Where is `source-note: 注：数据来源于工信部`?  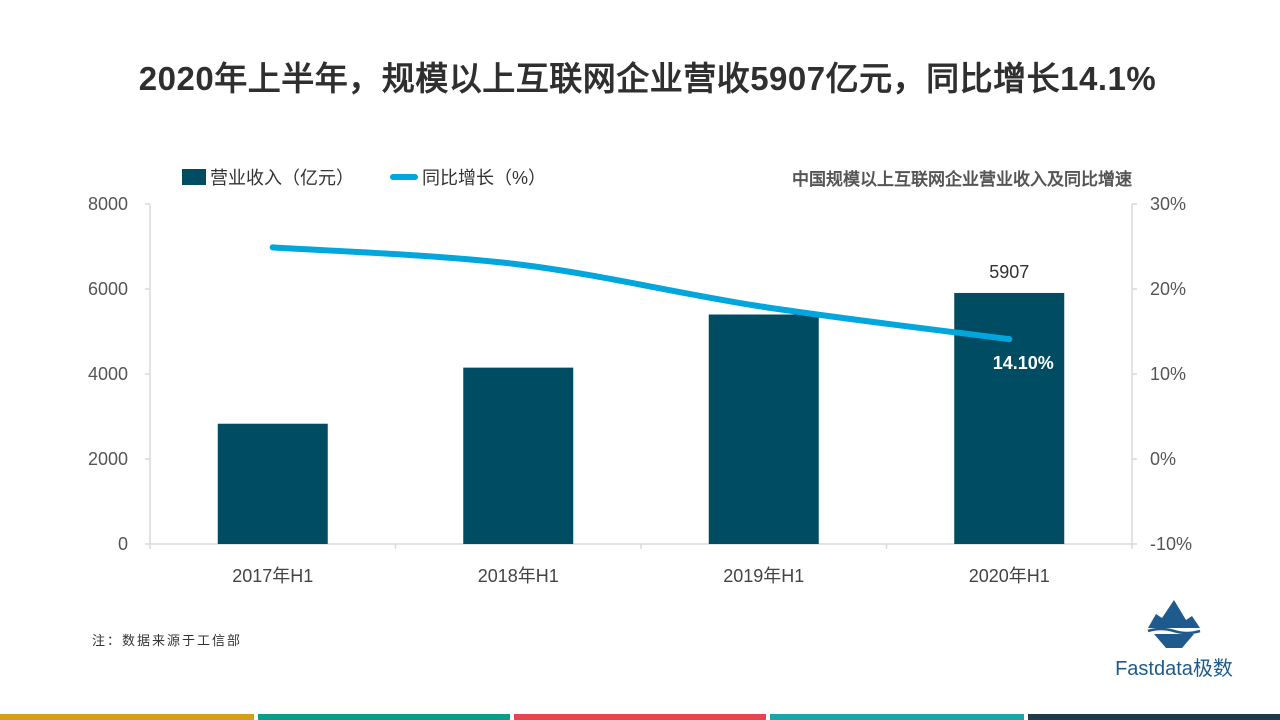 source-note: 注：数据来源于工信部 is located at coordinates (167, 641).